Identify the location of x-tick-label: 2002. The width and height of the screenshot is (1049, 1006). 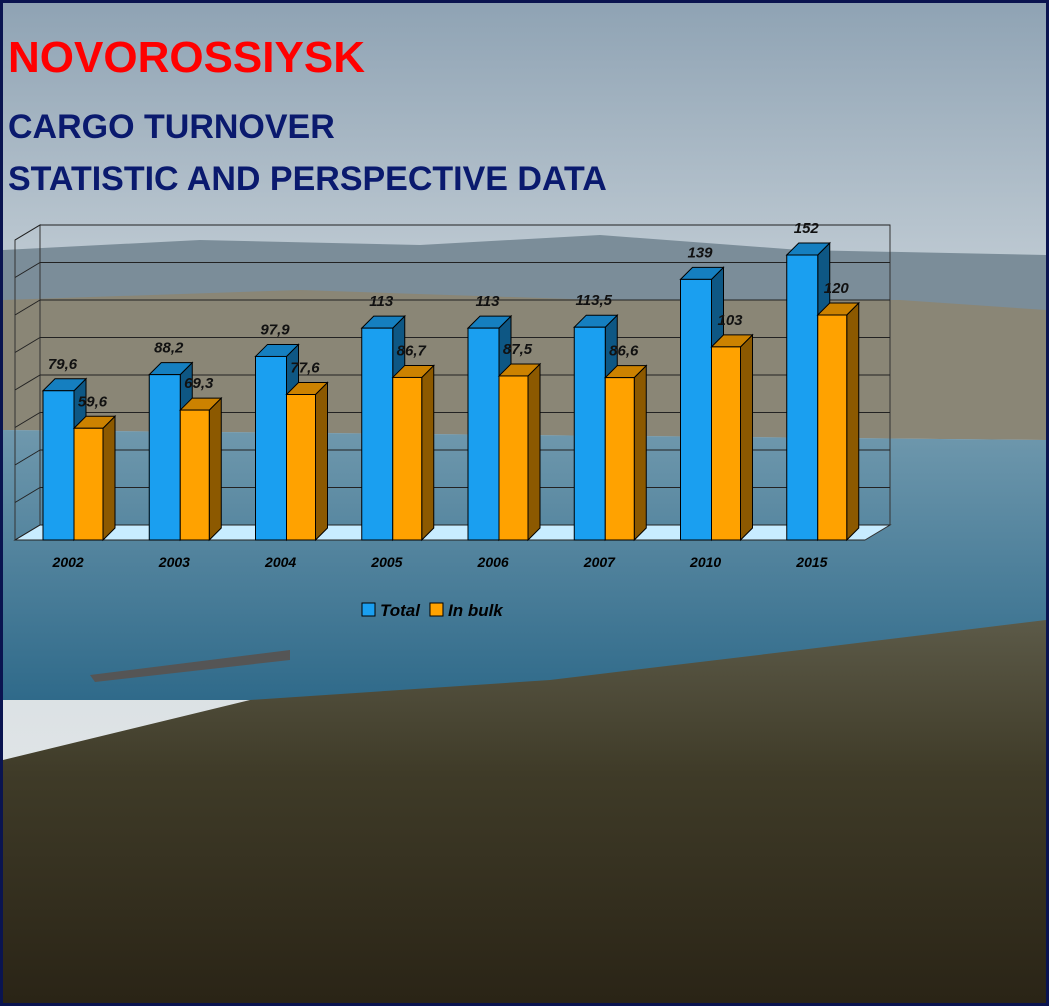
(68, 562).